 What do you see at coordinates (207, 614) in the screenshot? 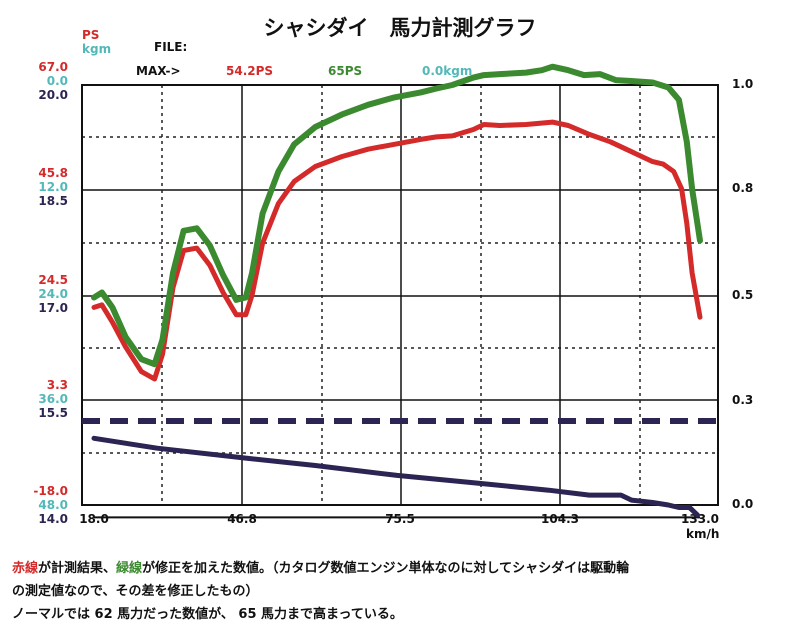
I see `footer-line-3: ノーマルでは 62 馬力だった数値が、 65 馬力まで高まっている。` at bounding box center [207, 614].